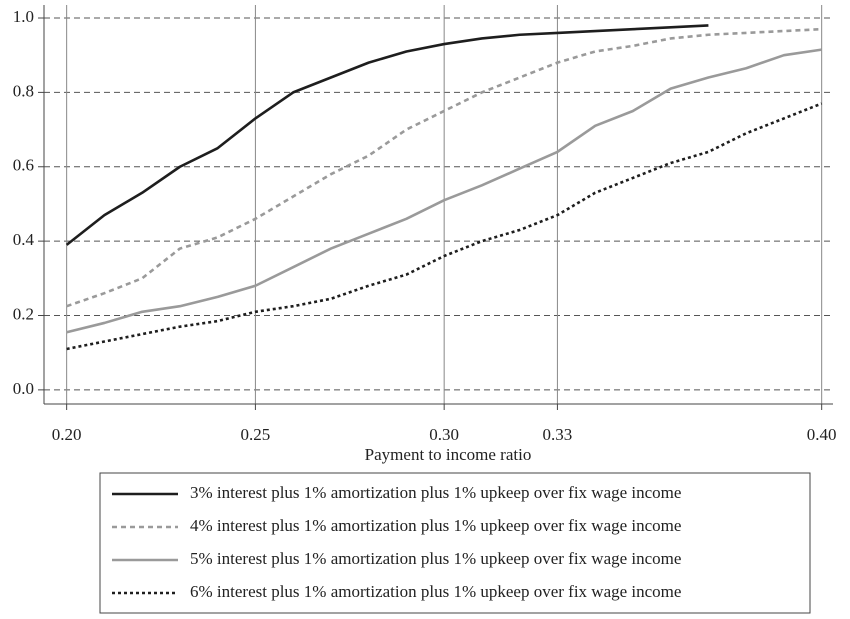 The height and width of the screenshot is (619, 850). I want to click on y-tick-label: 0.0, so click(23, 388).